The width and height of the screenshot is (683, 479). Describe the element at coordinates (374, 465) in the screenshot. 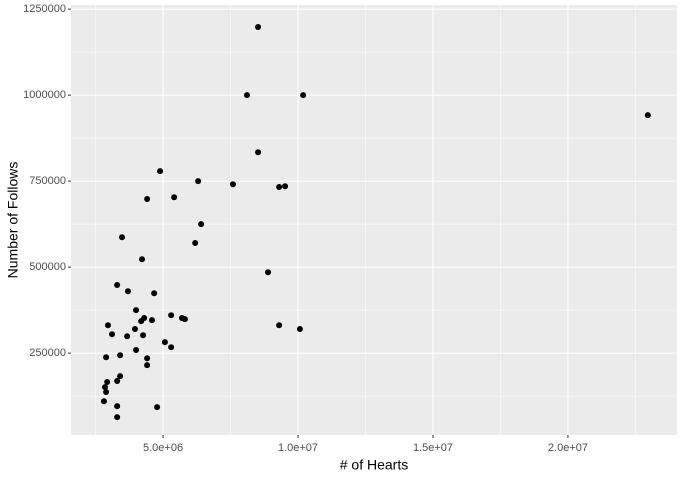

I see `x-axis-title: # of Hearts` at that location.